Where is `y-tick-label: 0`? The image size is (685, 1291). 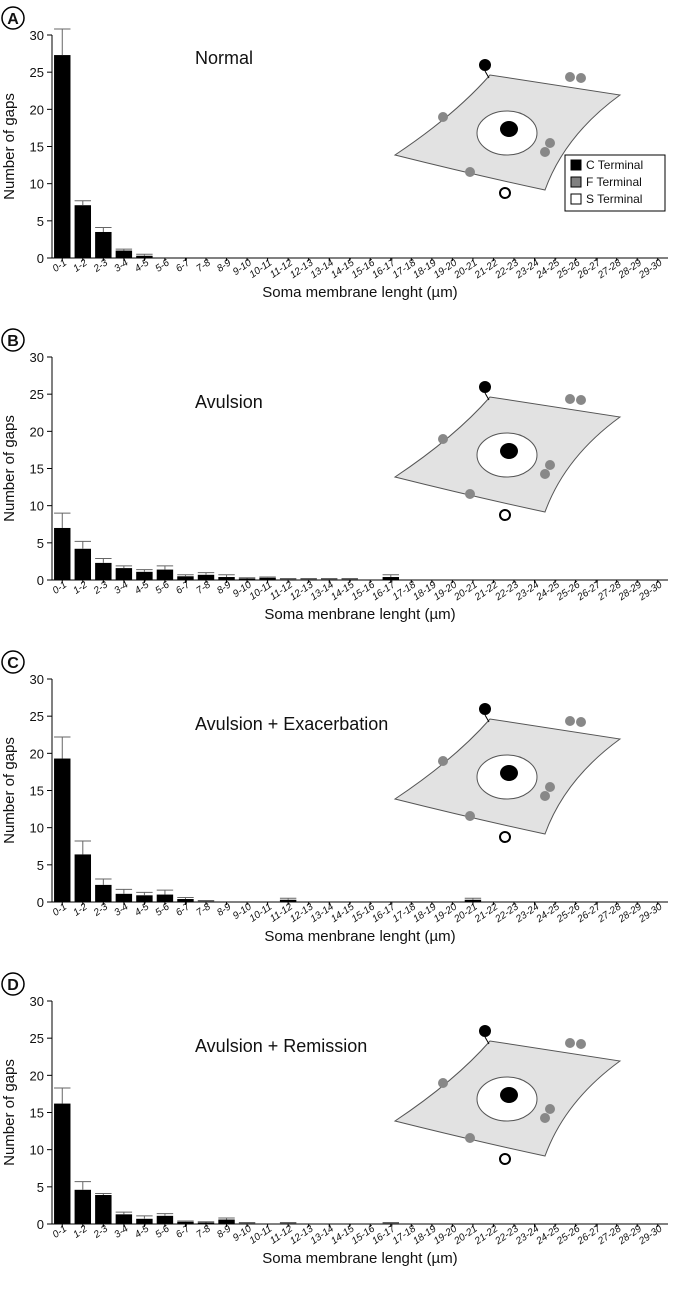 y-tick-label: 0 is located at coordinates (40, 258).